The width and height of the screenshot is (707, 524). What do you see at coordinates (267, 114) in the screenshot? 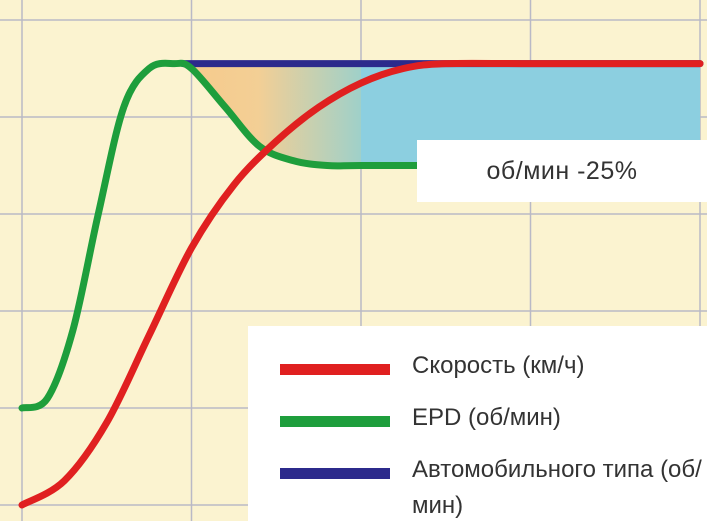
I see `rpm-difference-shade` at bounding box center [267, 114].